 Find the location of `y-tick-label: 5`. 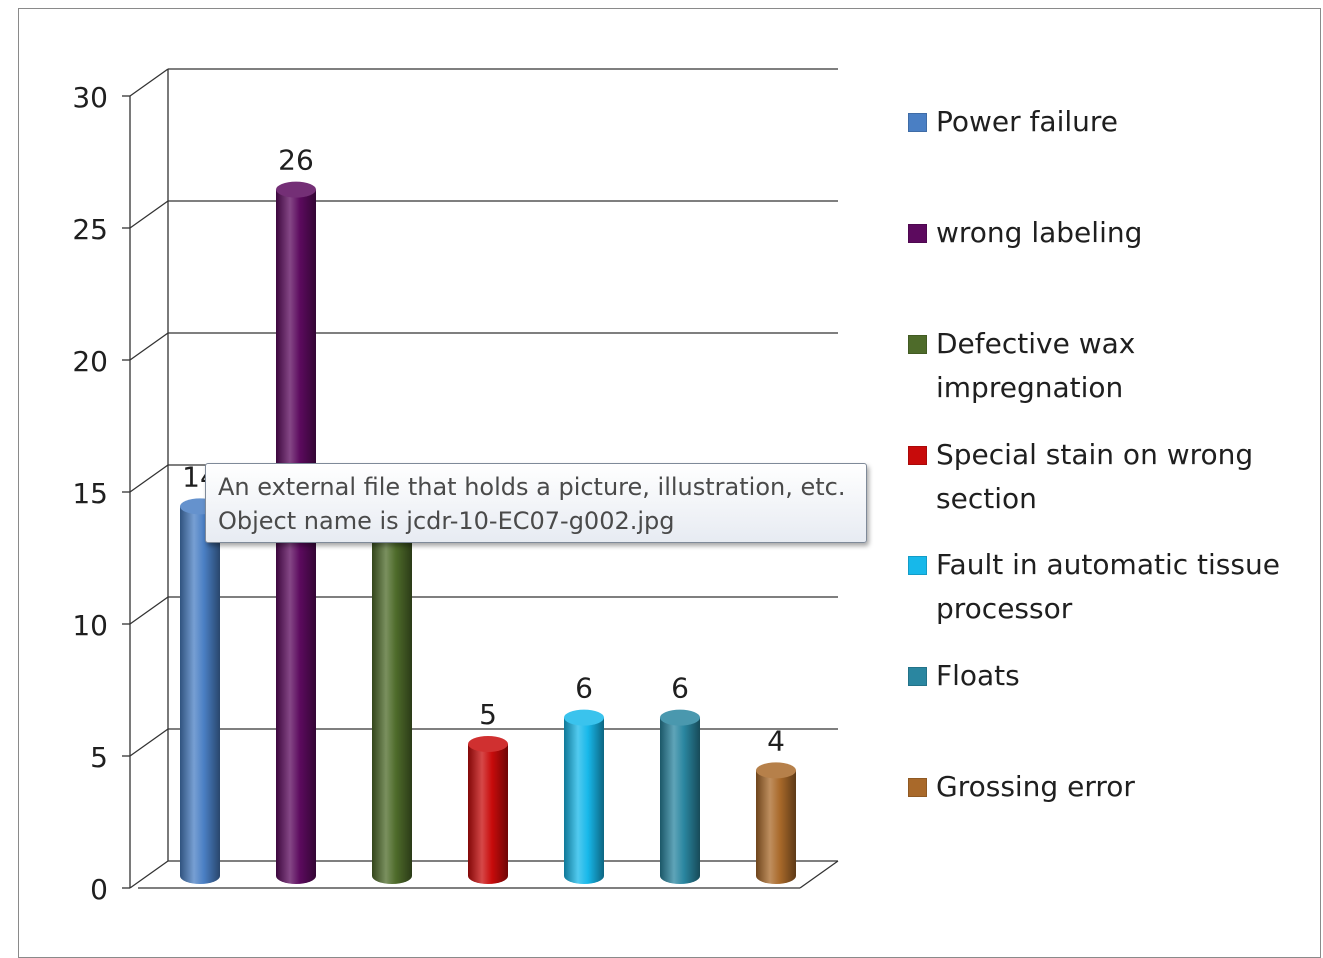

y-tick-label: 5 is located at coordinates (99, 757).